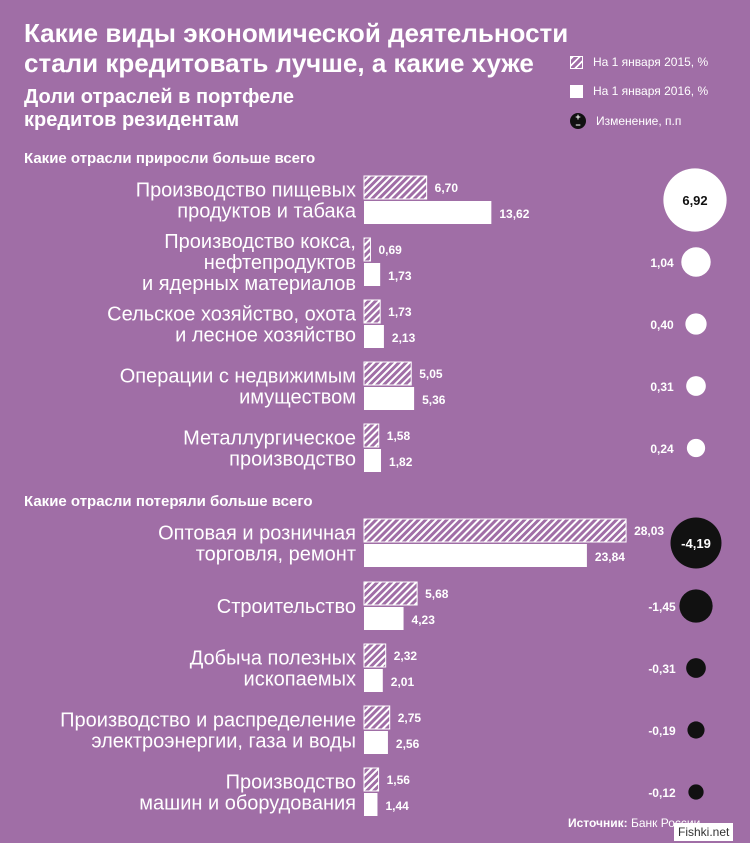  Describe the element at coordinates (576, 91) in the screenshot. I see `solid-swatch-icon` at that location.